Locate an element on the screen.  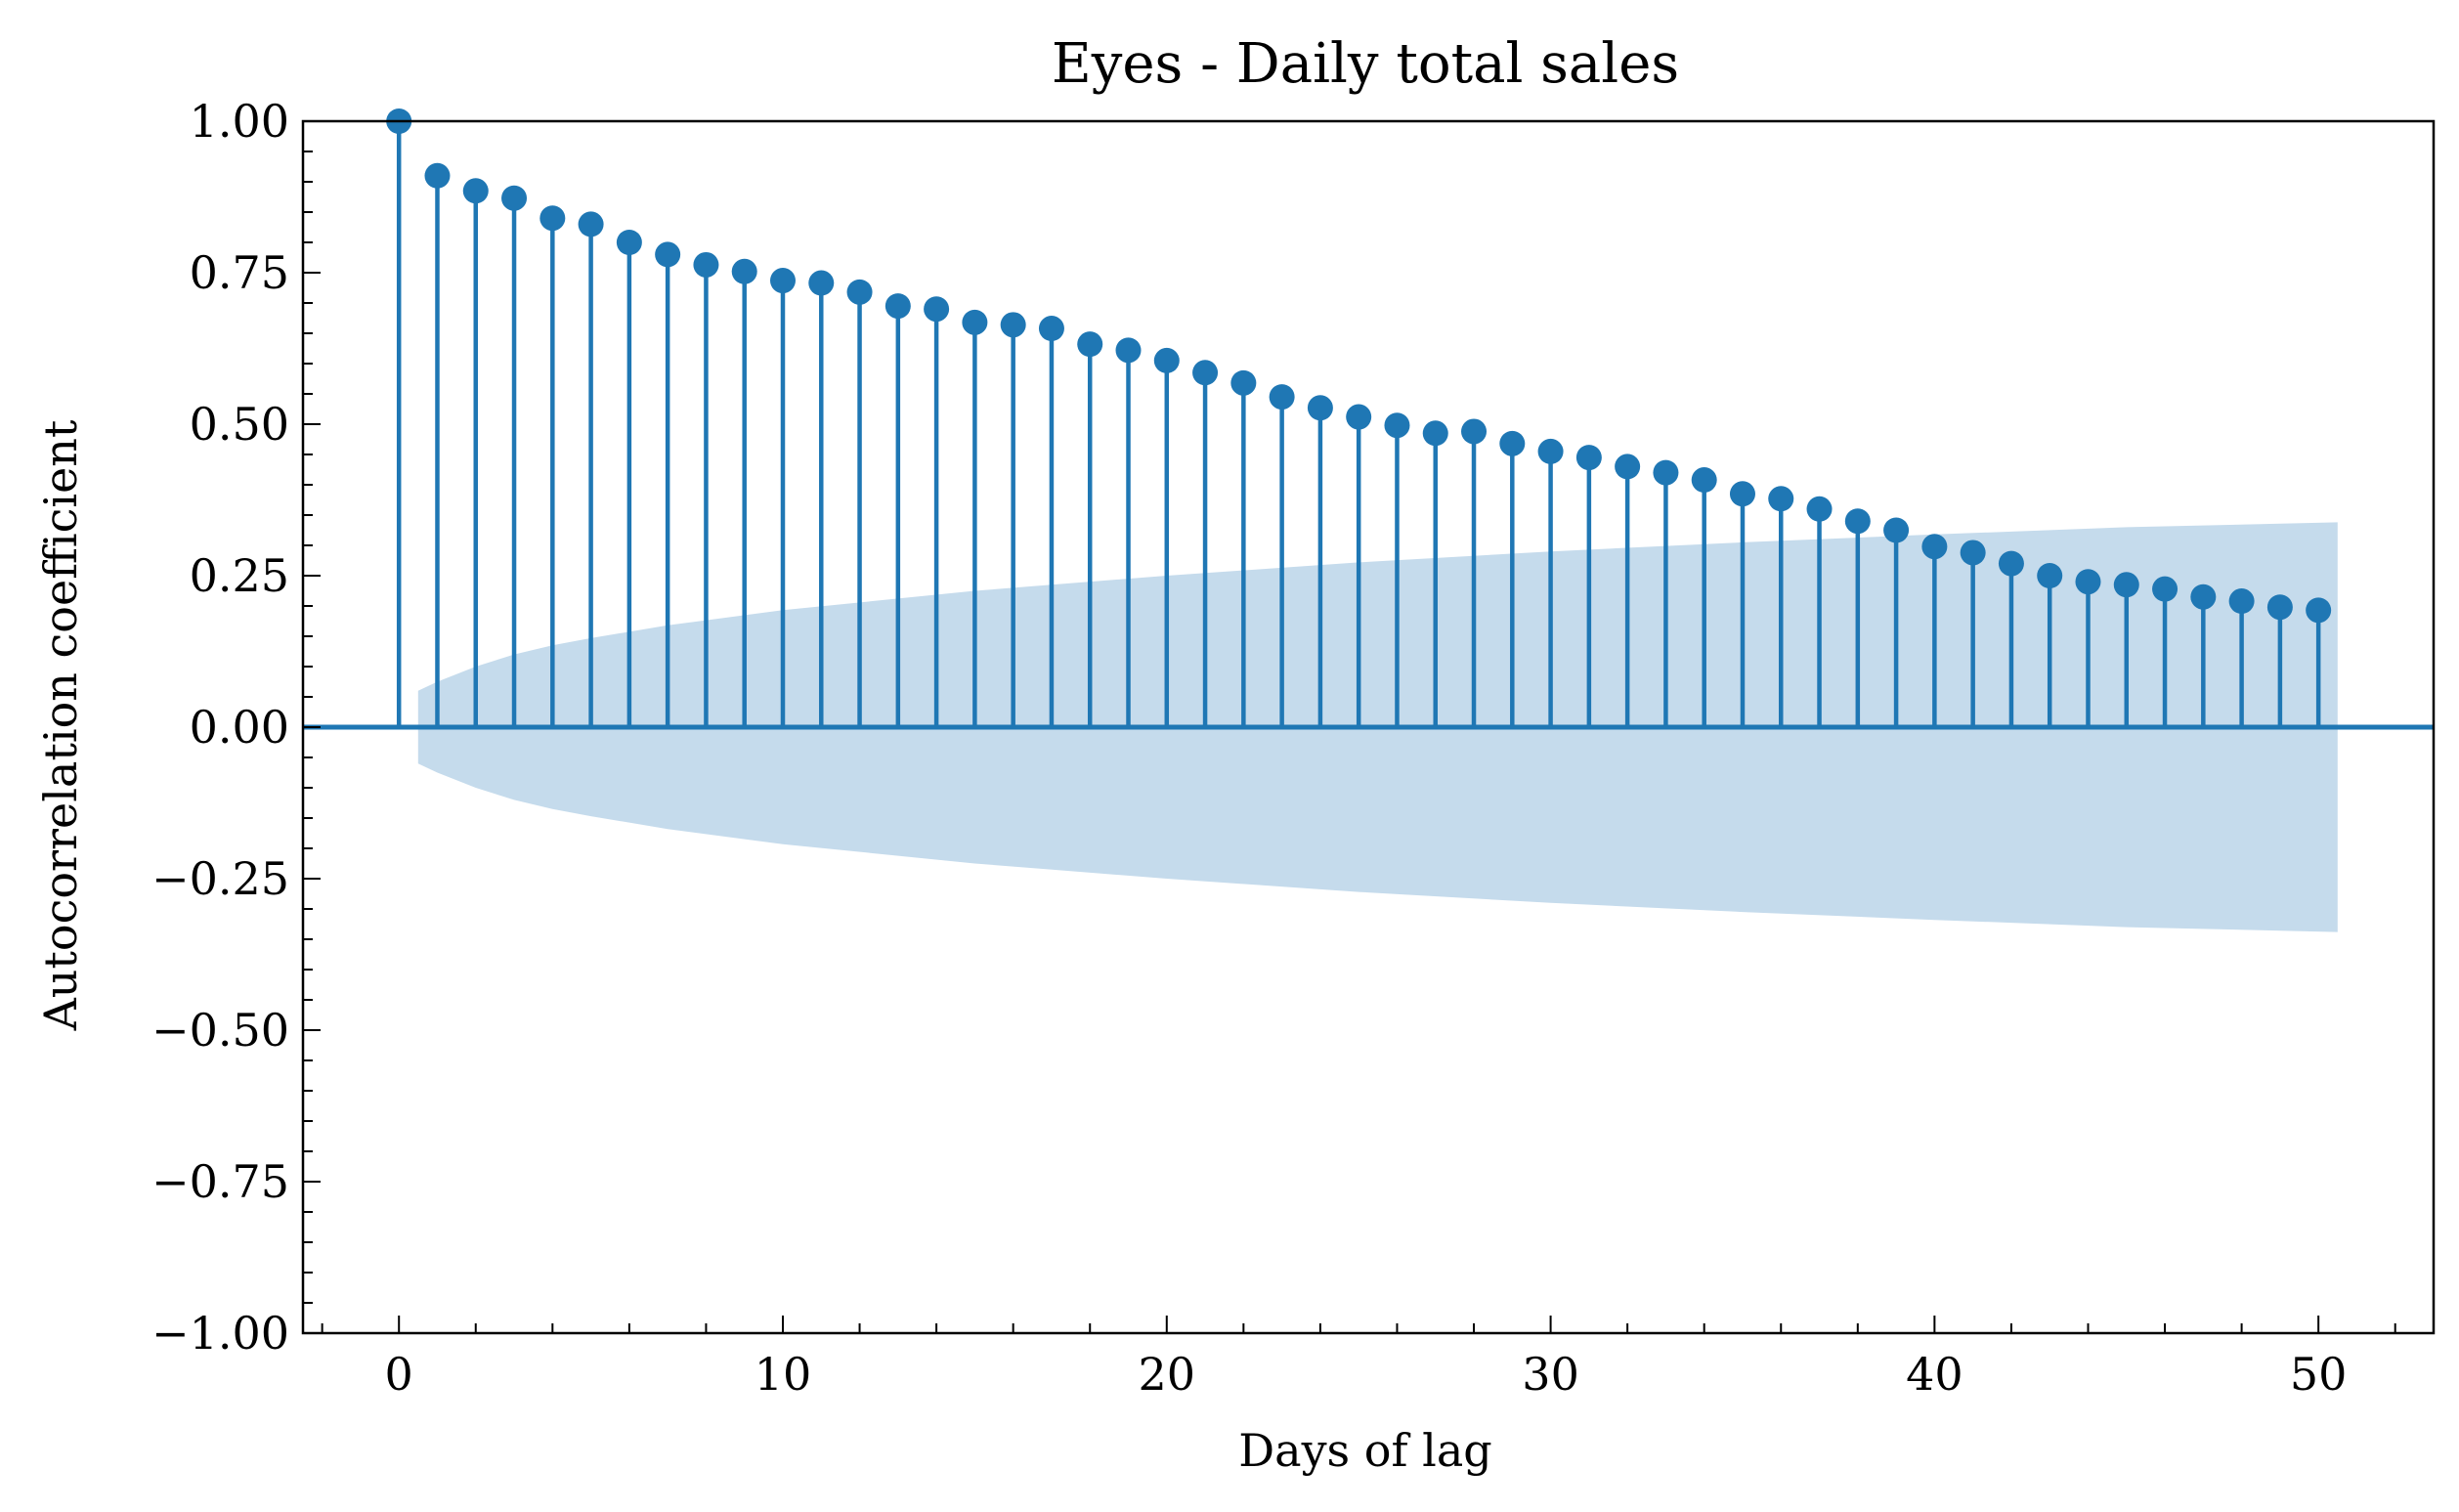
y-tick-label: −0.75 is located at coordinates (220, 1181).